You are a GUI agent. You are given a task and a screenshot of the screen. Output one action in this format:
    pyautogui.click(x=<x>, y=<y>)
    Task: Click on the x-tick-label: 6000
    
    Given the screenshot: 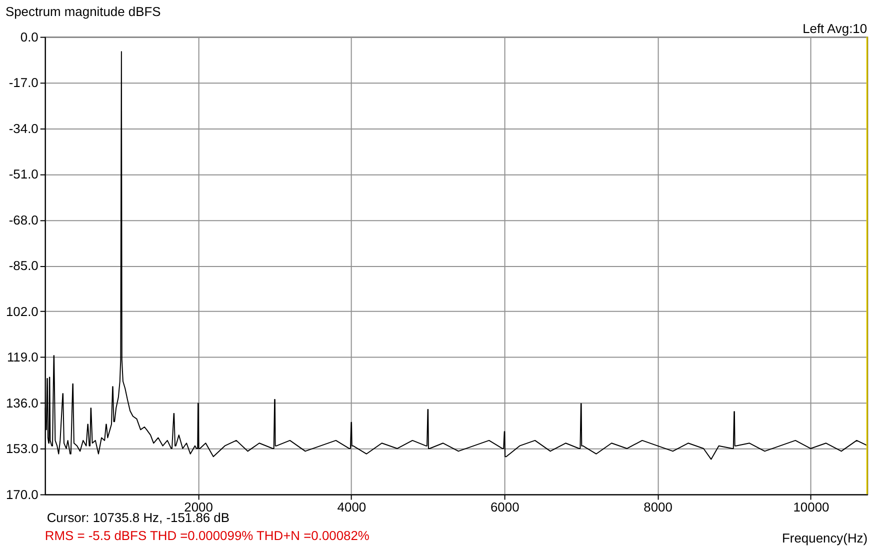 What is the action you would take?
    pyautogui.click(x=505, y=507)
    